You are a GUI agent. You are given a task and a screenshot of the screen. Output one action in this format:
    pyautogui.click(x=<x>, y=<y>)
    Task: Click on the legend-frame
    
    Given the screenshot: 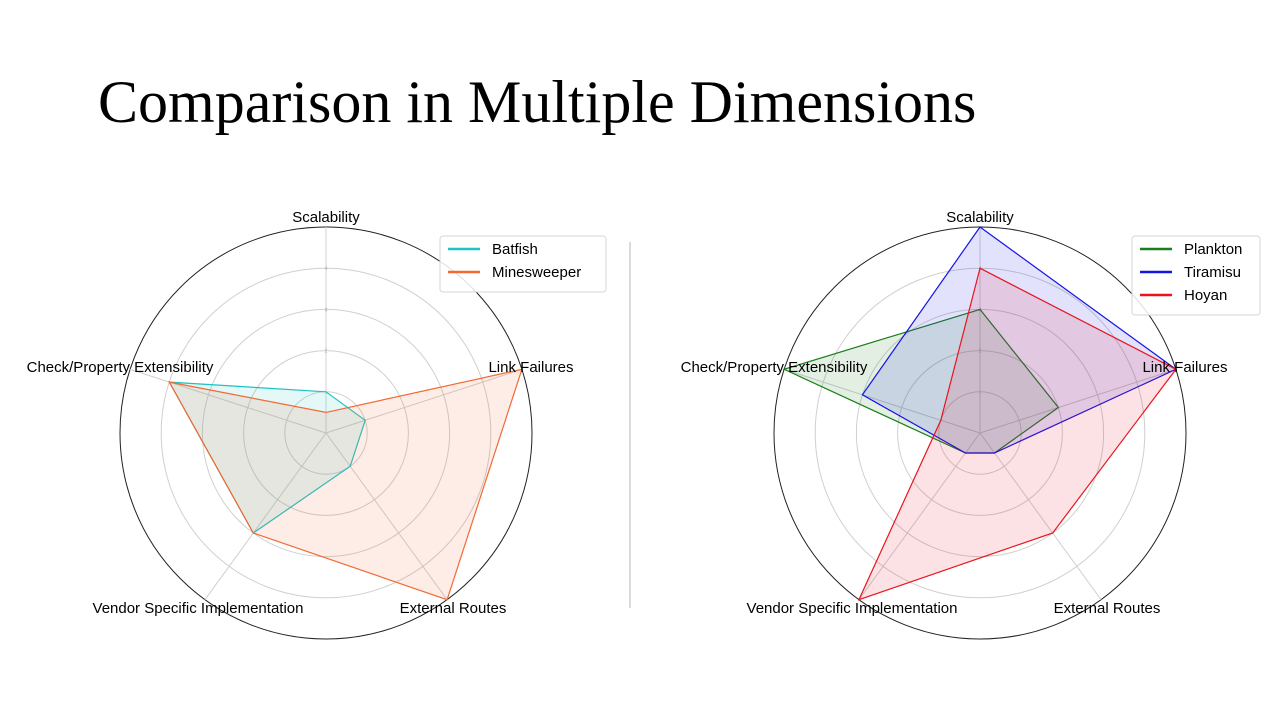 What is the action you would take?
    pyautogui.click(x=523, y=264)
    